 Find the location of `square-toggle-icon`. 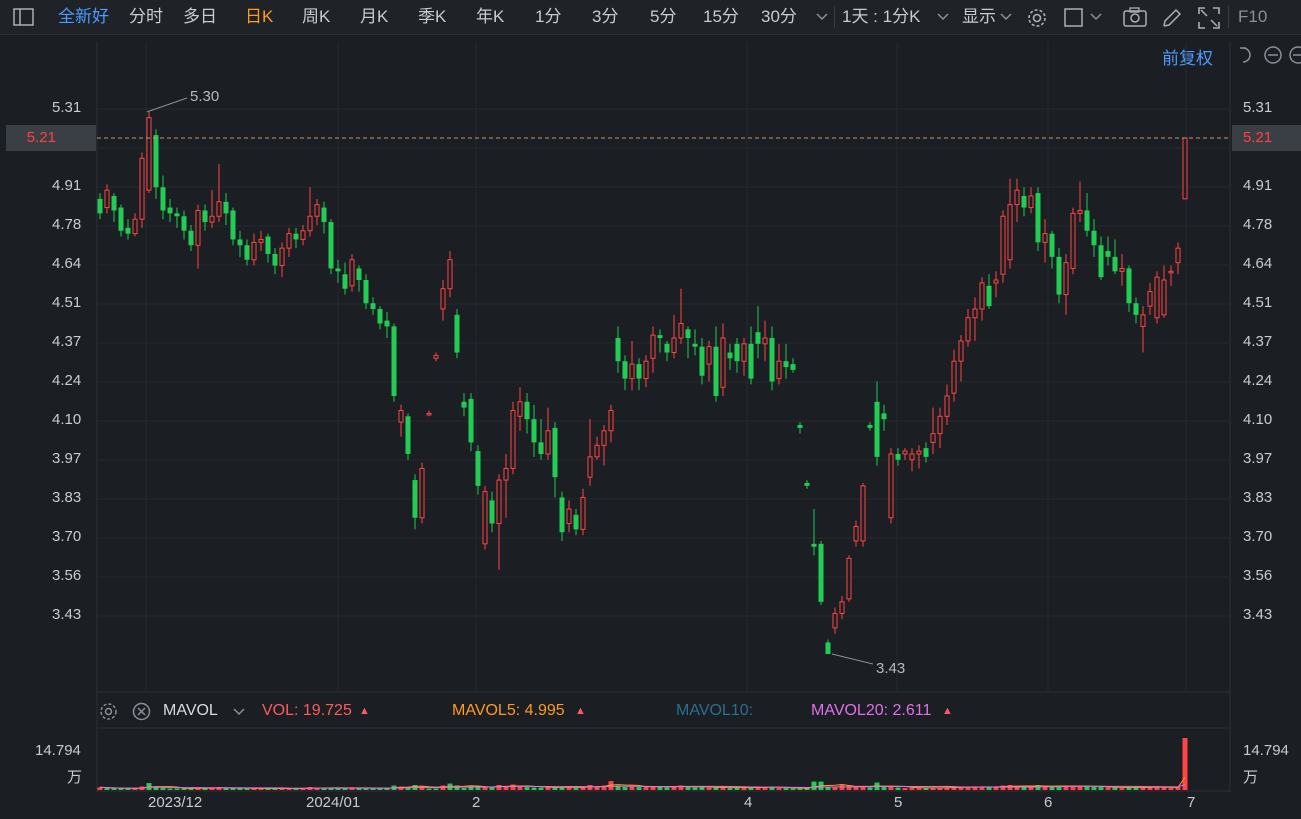

square-toggle-icon is located at coordinates (1074, 18).